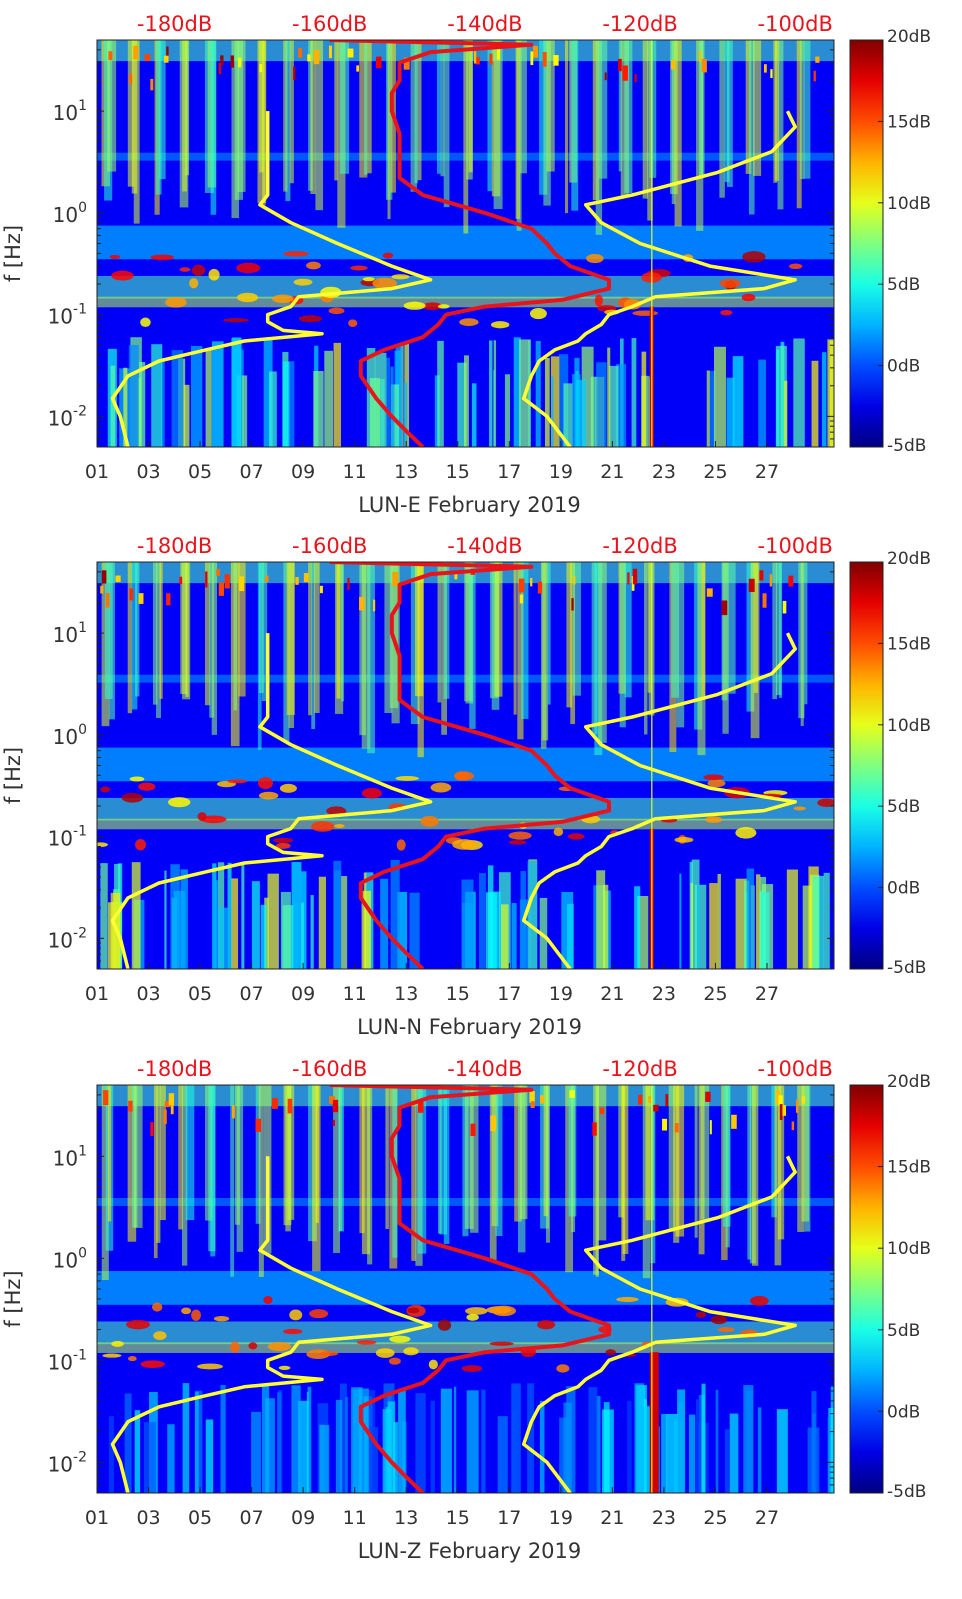  I want to click on x-axis-label: LUN-N February 2019, so click(469, 1027).